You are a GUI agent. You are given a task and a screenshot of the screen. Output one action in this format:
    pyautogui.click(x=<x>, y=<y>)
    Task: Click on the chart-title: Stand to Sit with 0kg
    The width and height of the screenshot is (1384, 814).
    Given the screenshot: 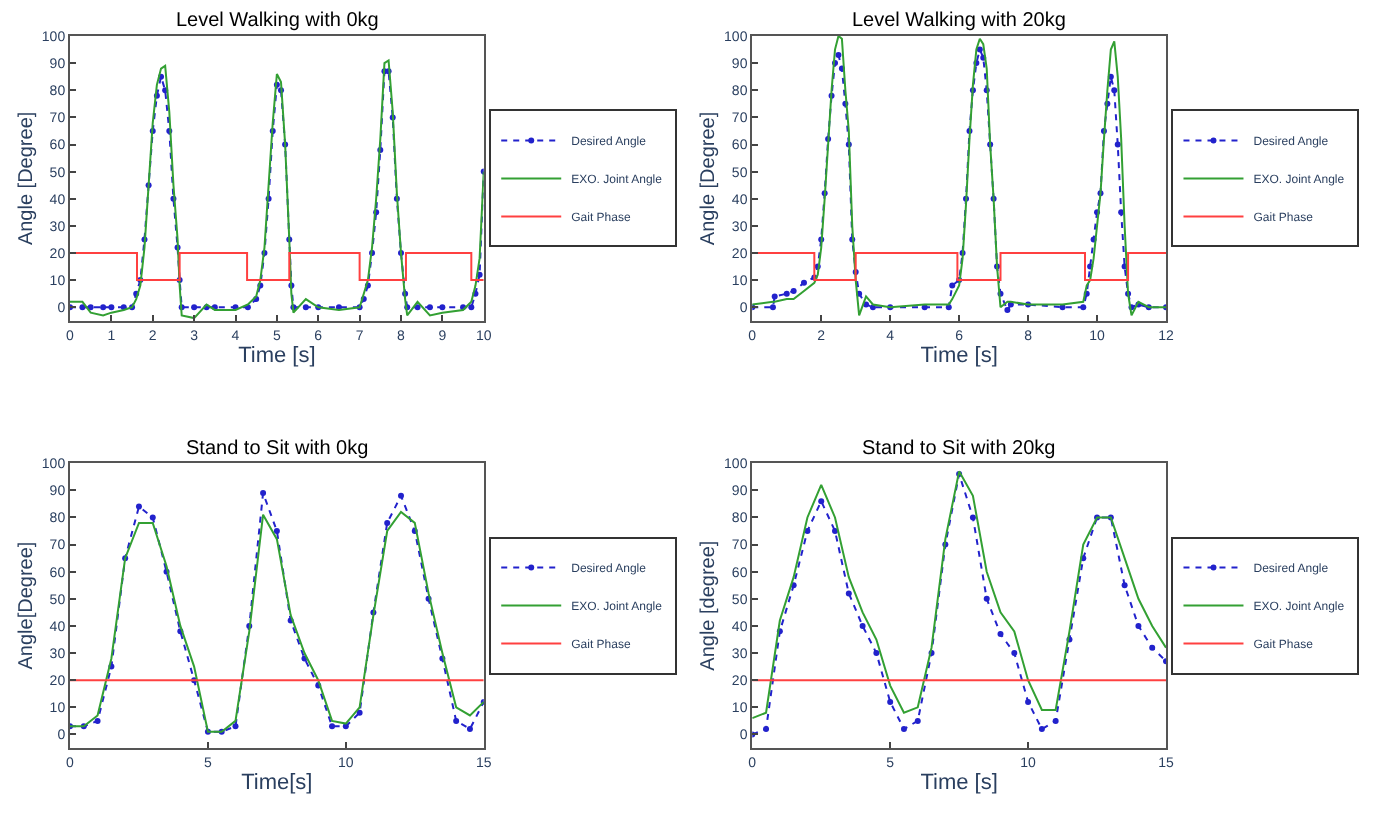 What is the action you would take?
    pyautogui.click(x=277, y=449)
    